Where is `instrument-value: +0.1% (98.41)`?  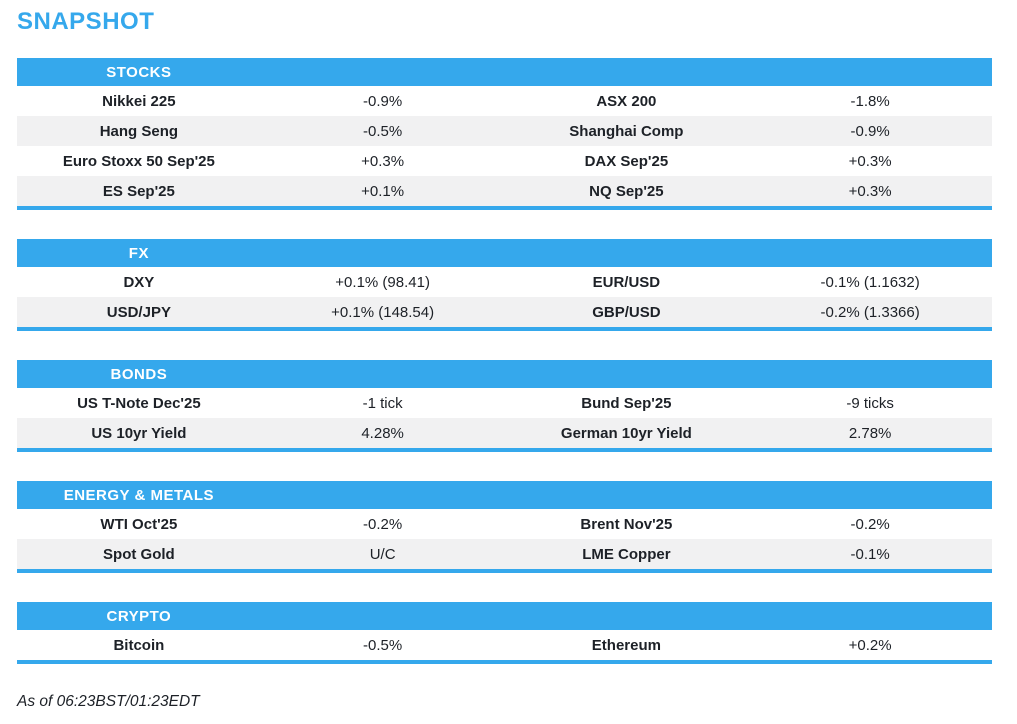 instrument-value: +0.1% (98.41) is located at coordinates (382, 282).